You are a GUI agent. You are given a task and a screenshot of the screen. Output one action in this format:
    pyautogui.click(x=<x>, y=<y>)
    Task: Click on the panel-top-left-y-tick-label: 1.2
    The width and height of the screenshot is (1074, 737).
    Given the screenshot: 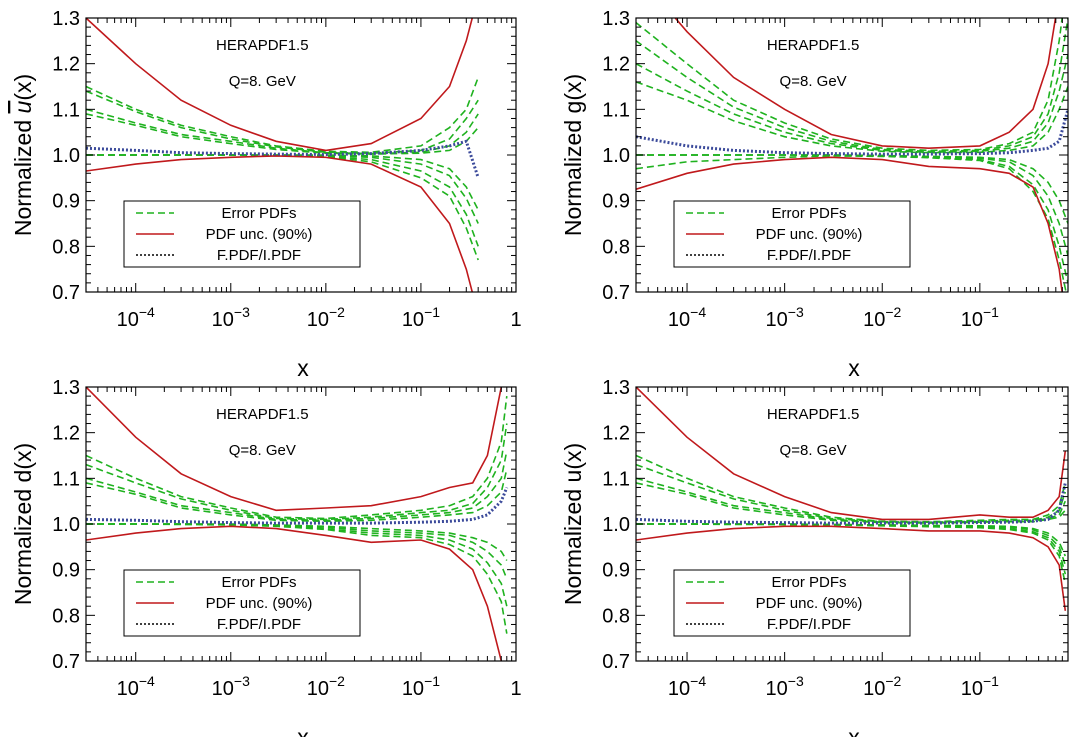 What is the action you would take?
    pyautogui.click(x=66, y=65)
    